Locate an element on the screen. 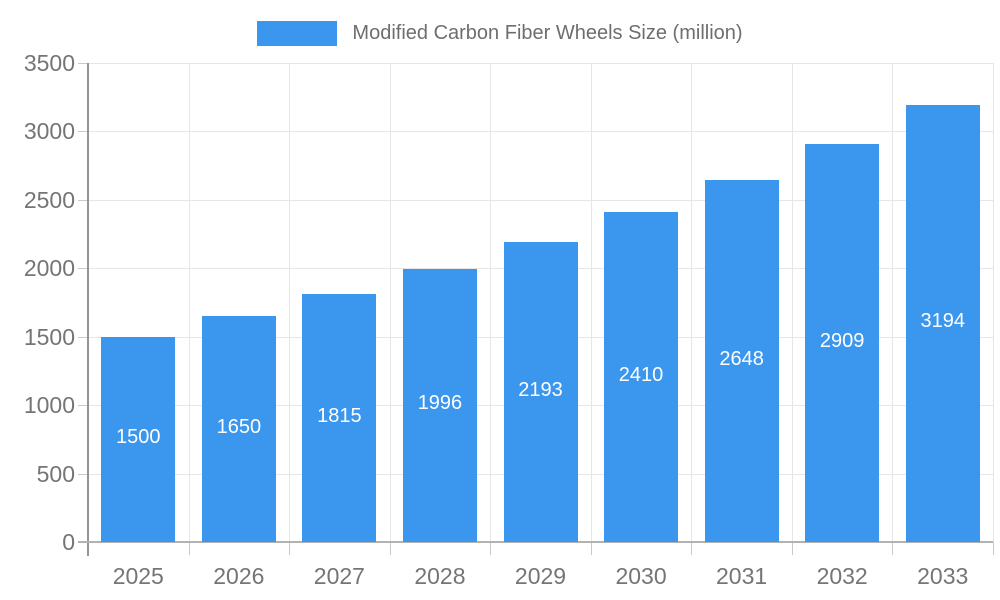 Image resolution: width=1000 pixels, height=600 pixels. y-axis-tick-label: 0 is located at coordinates (68, 542).